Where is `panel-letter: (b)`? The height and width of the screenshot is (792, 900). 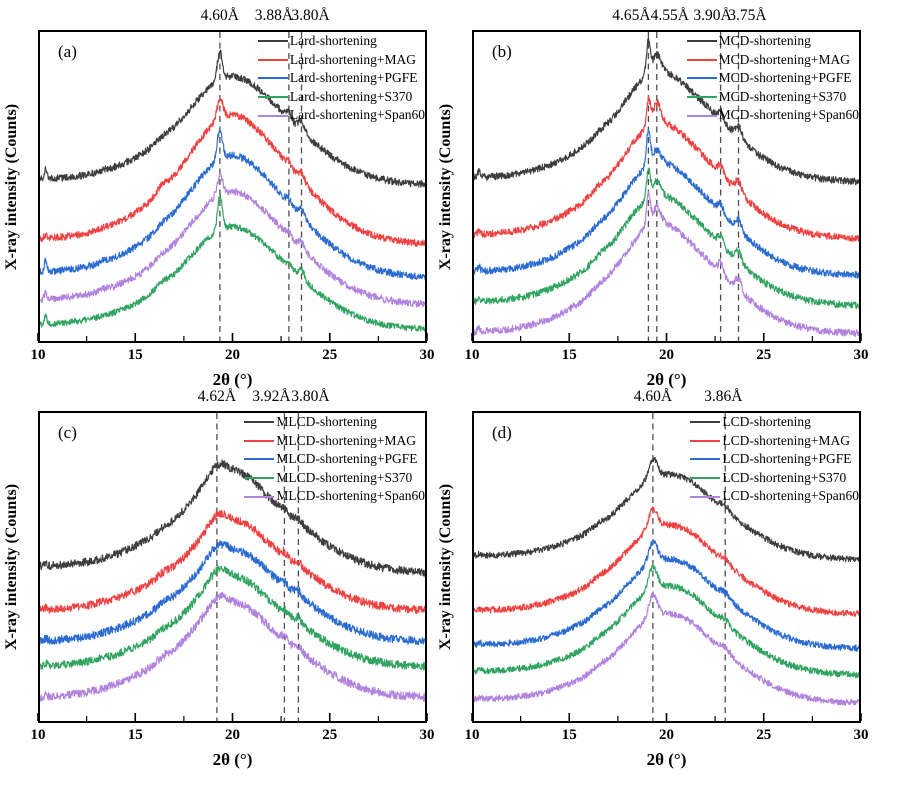 panel-letter: (b) is located at coordinates (502, 51).